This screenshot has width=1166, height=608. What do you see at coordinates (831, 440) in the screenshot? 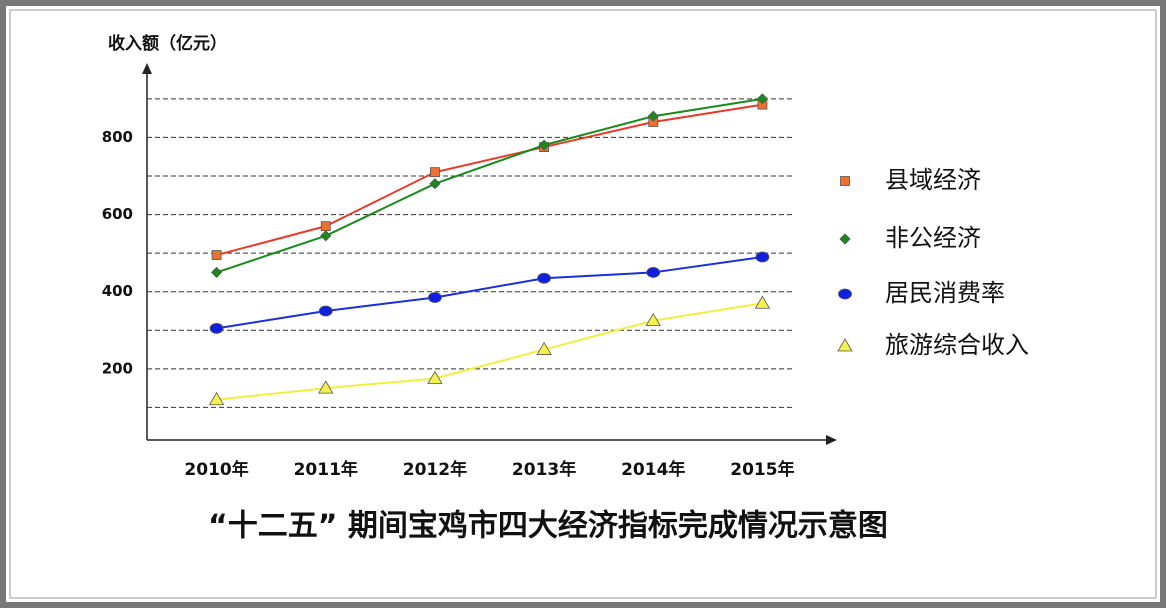
I see `x-axis-arrow` at bounding box center [831, 440].